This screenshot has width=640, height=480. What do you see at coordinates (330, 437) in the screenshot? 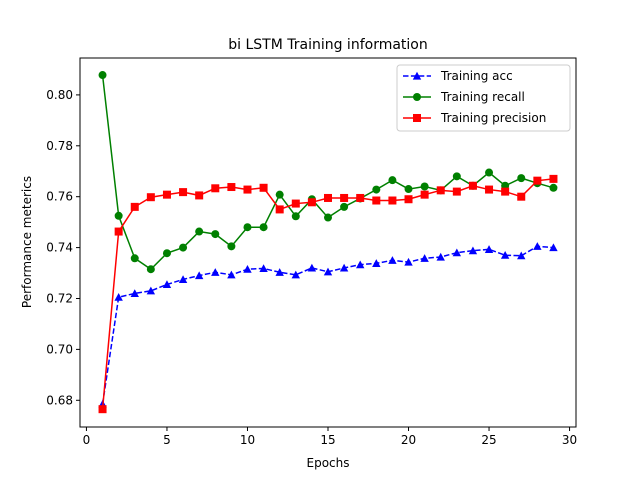
I see `x-axis: 0 5 10 15 20 25 30` at bounding box center [330, 437].